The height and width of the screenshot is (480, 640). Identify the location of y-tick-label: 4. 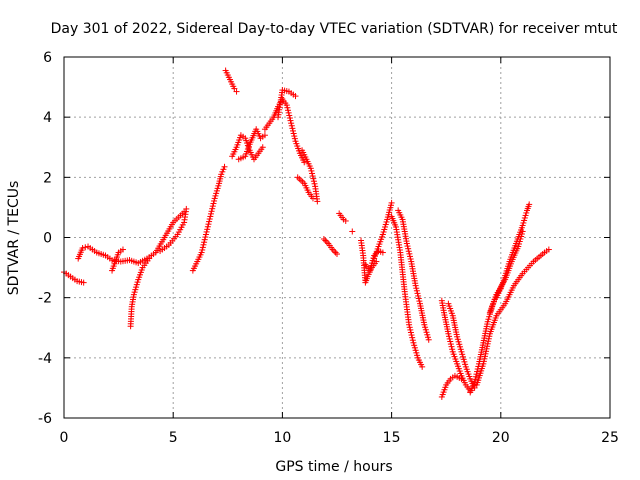
(47, 118).